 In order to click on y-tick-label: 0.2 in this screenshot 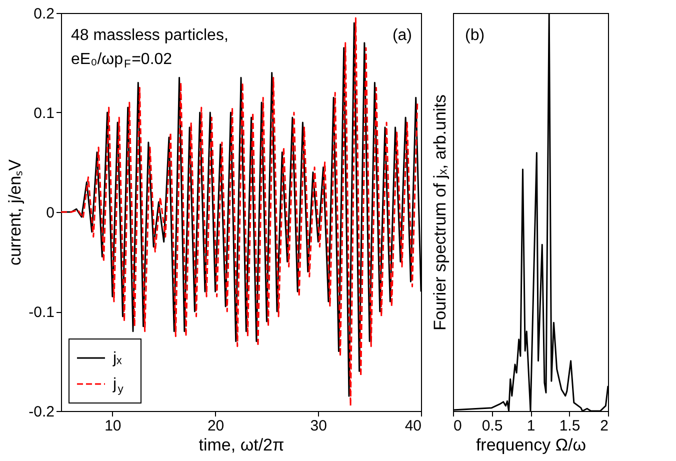, I will do `click(44, 14)`.